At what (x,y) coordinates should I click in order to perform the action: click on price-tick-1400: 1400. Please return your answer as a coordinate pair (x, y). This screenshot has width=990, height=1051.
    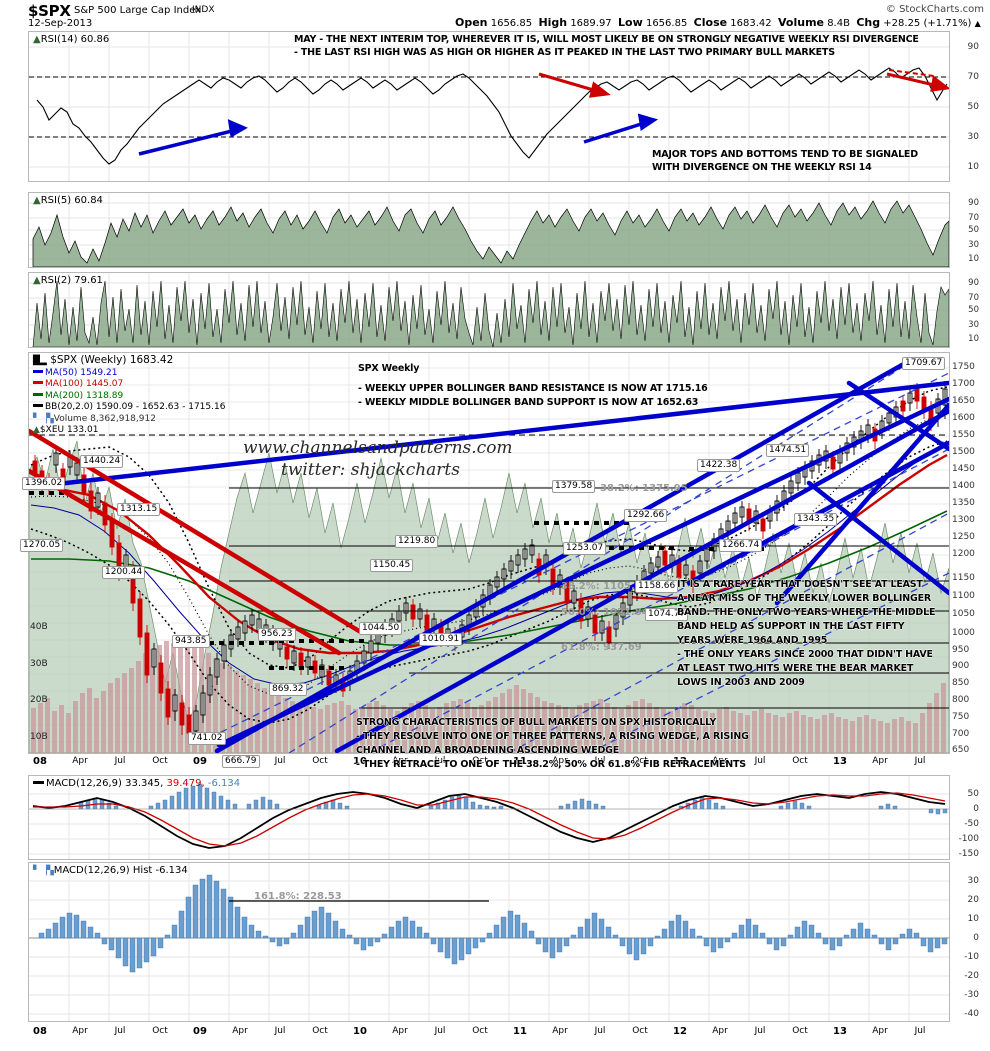
    Looking at the image, I should click on (963, 486).